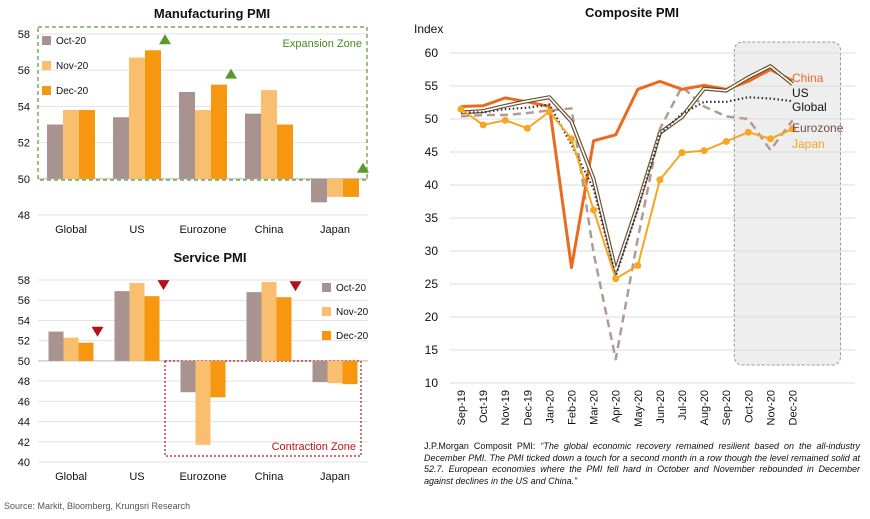  I want to click on x-tick-label: Dec-20, so click(794, 407).